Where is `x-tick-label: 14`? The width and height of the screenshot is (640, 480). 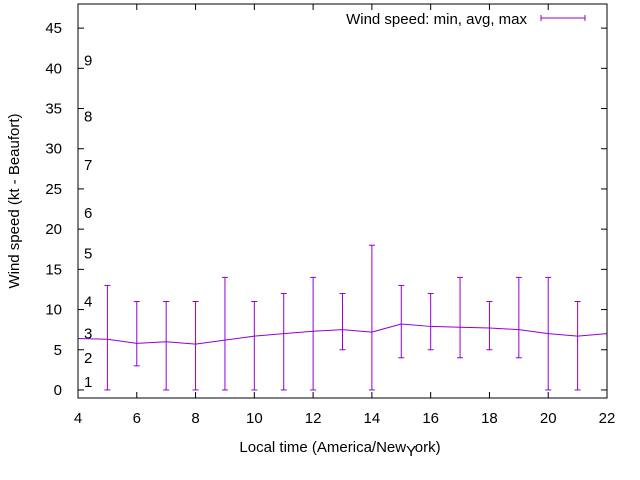 x-tick-label: 14 is located at coordinates (372, 418).